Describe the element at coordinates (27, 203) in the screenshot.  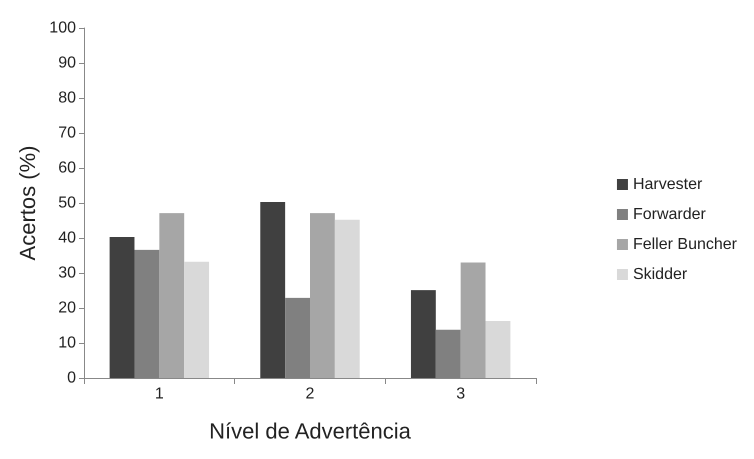
I see `y-axis-title: Acertos (%)` at that location.